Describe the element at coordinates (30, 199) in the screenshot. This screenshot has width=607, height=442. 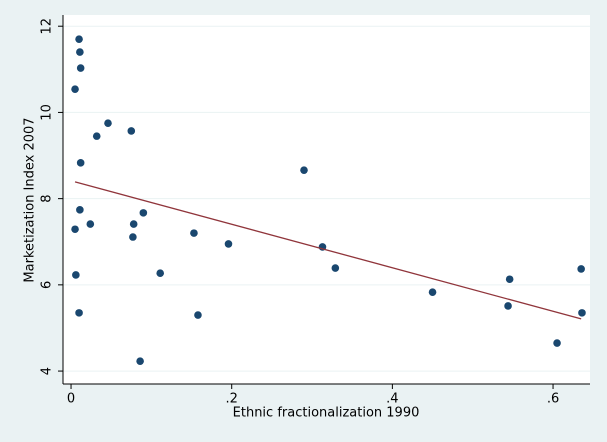
I see `y-axis-label: Marketization Index 2007` at that location.